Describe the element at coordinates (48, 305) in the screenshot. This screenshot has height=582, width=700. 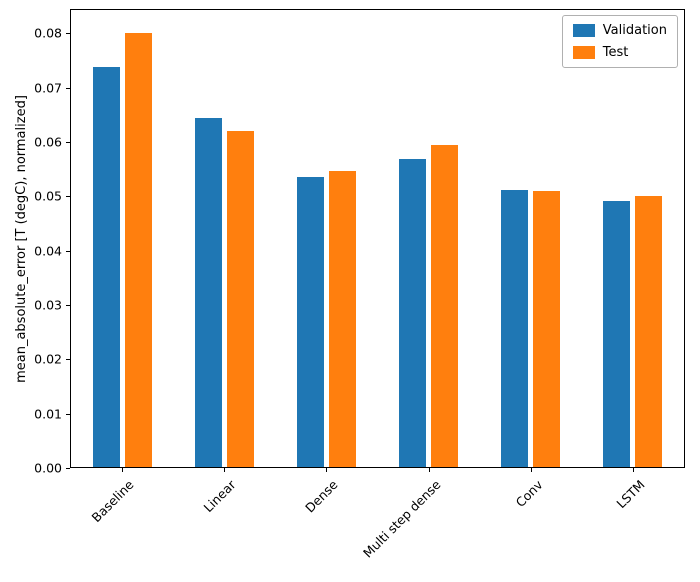
I see `y-tick-label: 0.03` at that location.